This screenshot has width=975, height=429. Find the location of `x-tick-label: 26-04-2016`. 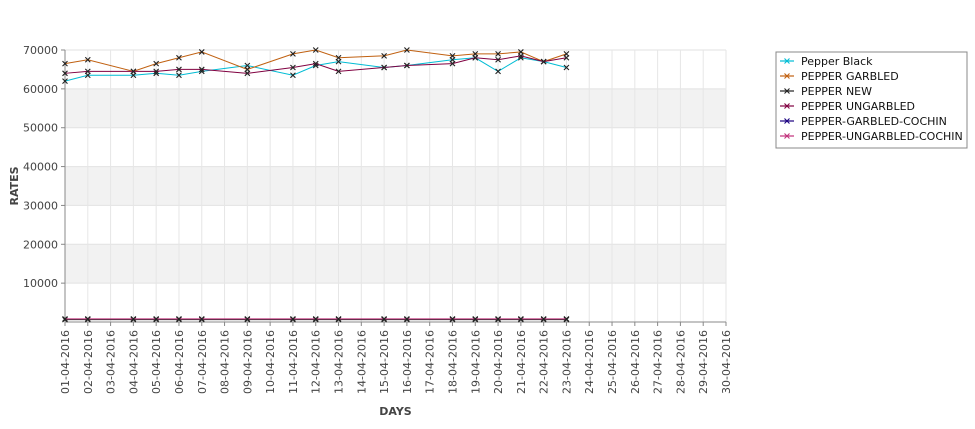

x-tick-label: 26-04-2016 is located at coordinates (635, 362).